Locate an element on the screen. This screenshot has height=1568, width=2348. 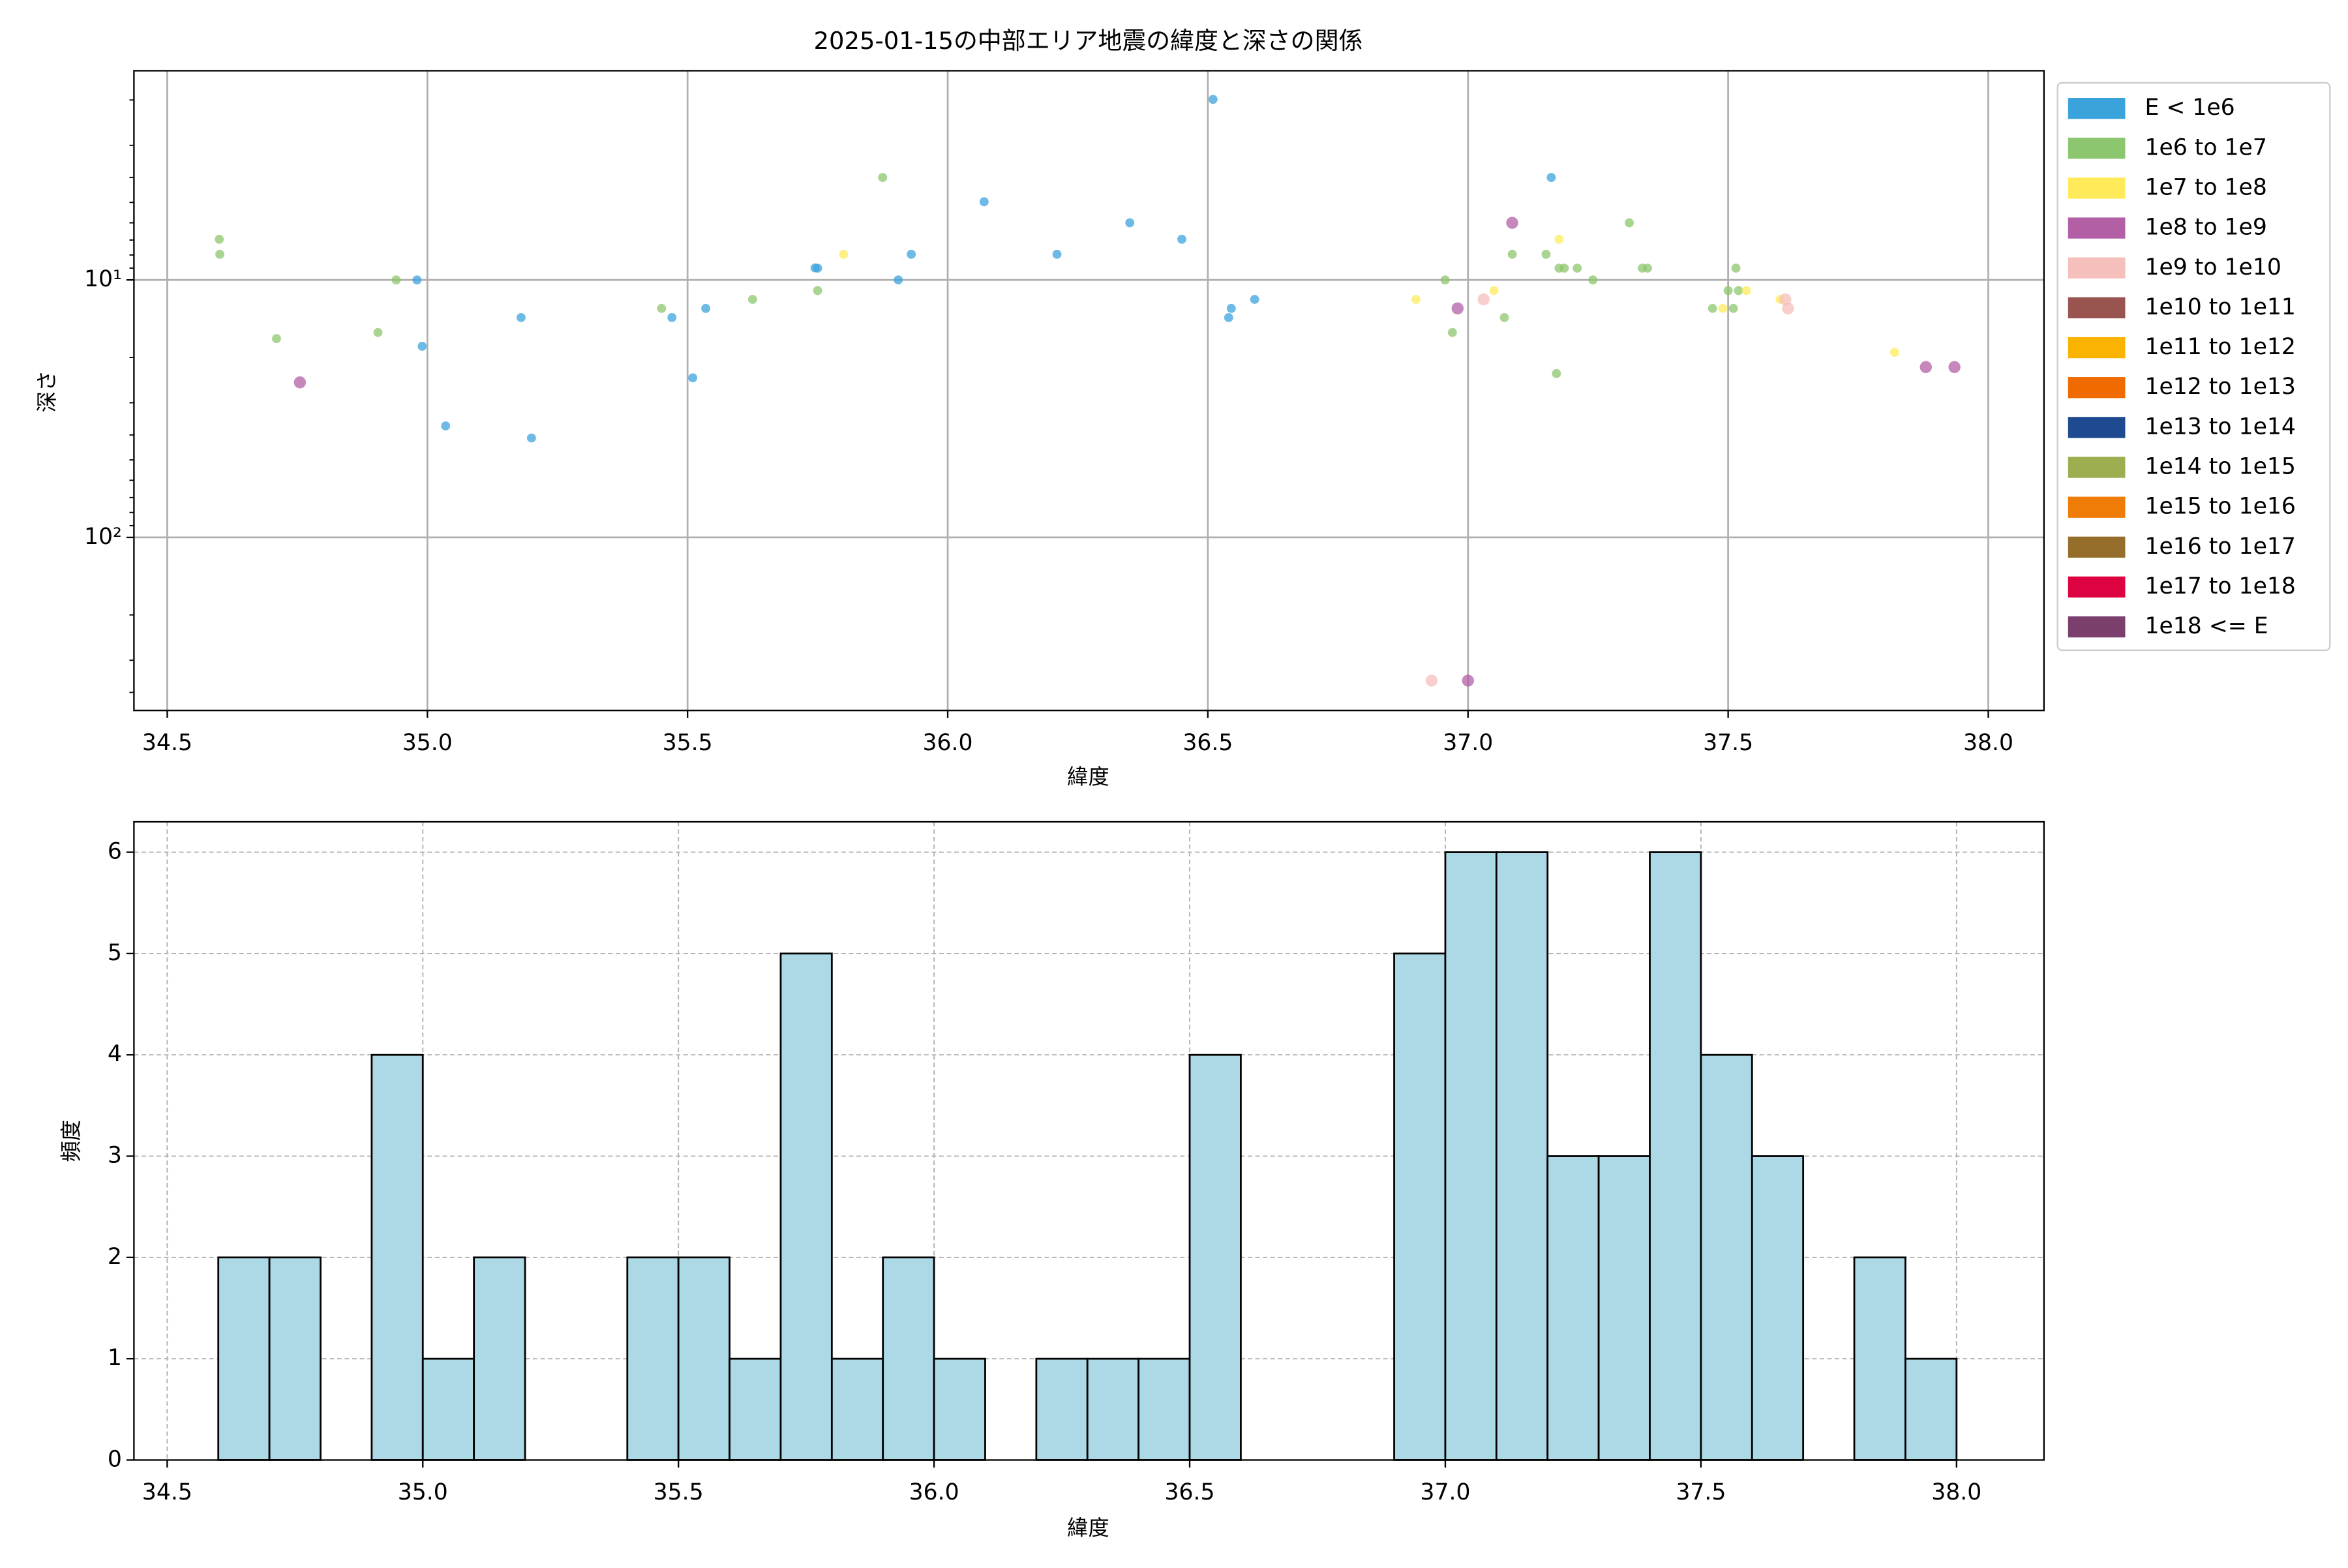
y-axis-label: 頻度 is located at coordinates (71, 1141).